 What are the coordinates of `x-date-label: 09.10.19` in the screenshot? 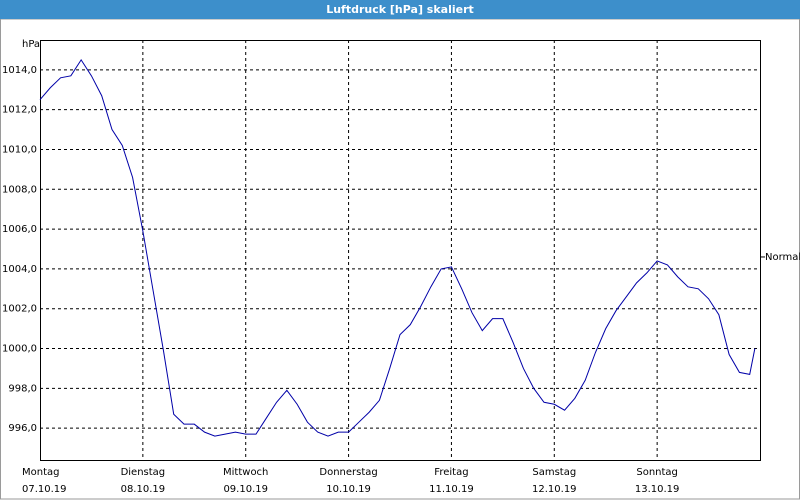 It's located at (245, 489).